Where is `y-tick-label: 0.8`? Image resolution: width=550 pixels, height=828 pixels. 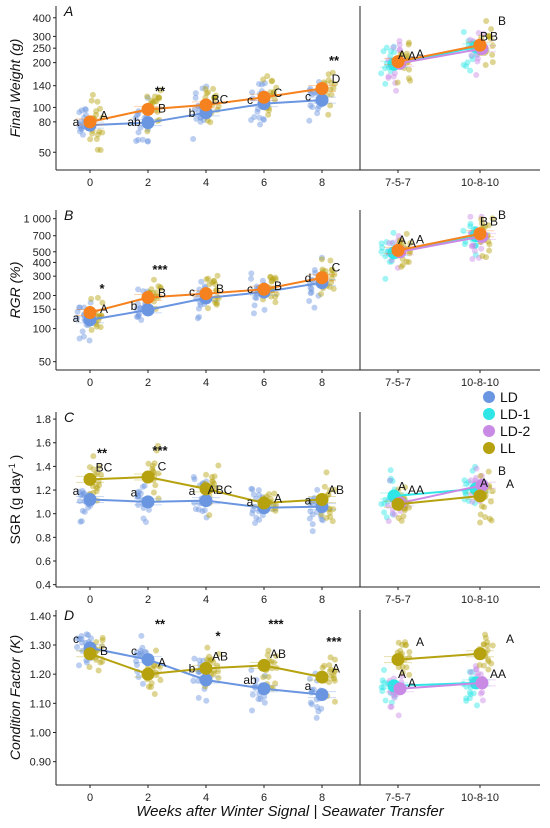
y-tick-label: 0.8 is located at coordinates (43, 538).